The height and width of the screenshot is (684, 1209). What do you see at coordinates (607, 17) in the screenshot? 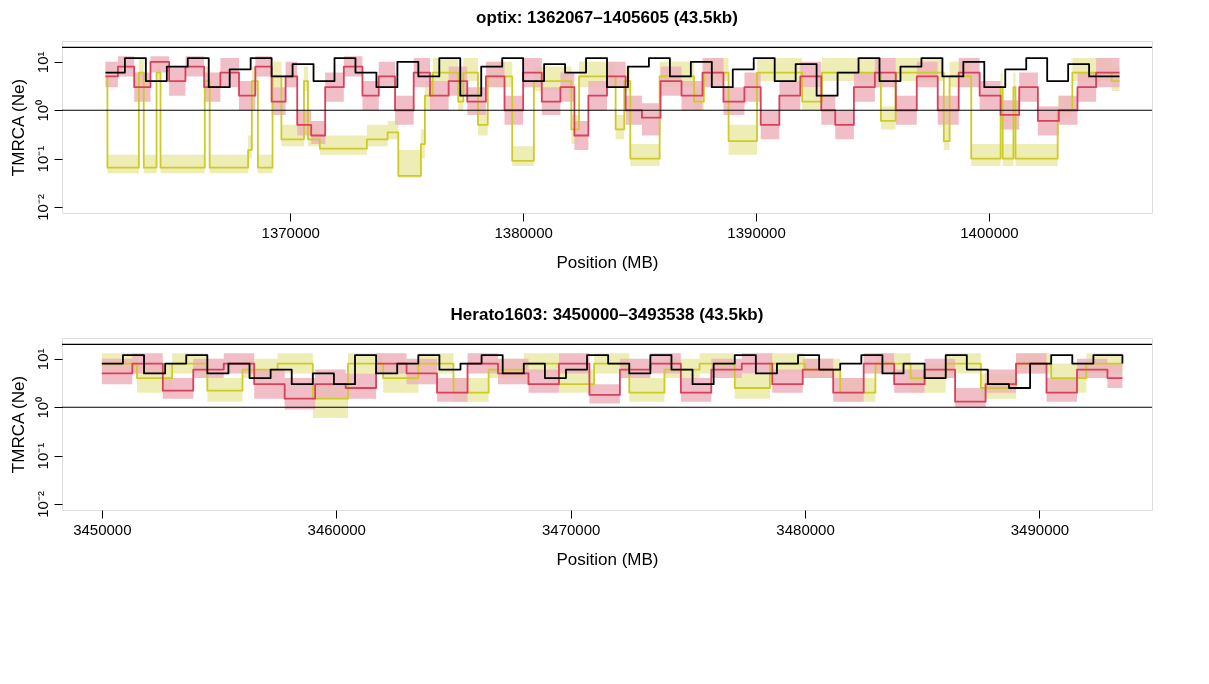
I see `chart-title: optix: 1362067–1405605 (43.5kb)` at bounding box center [607, 17].